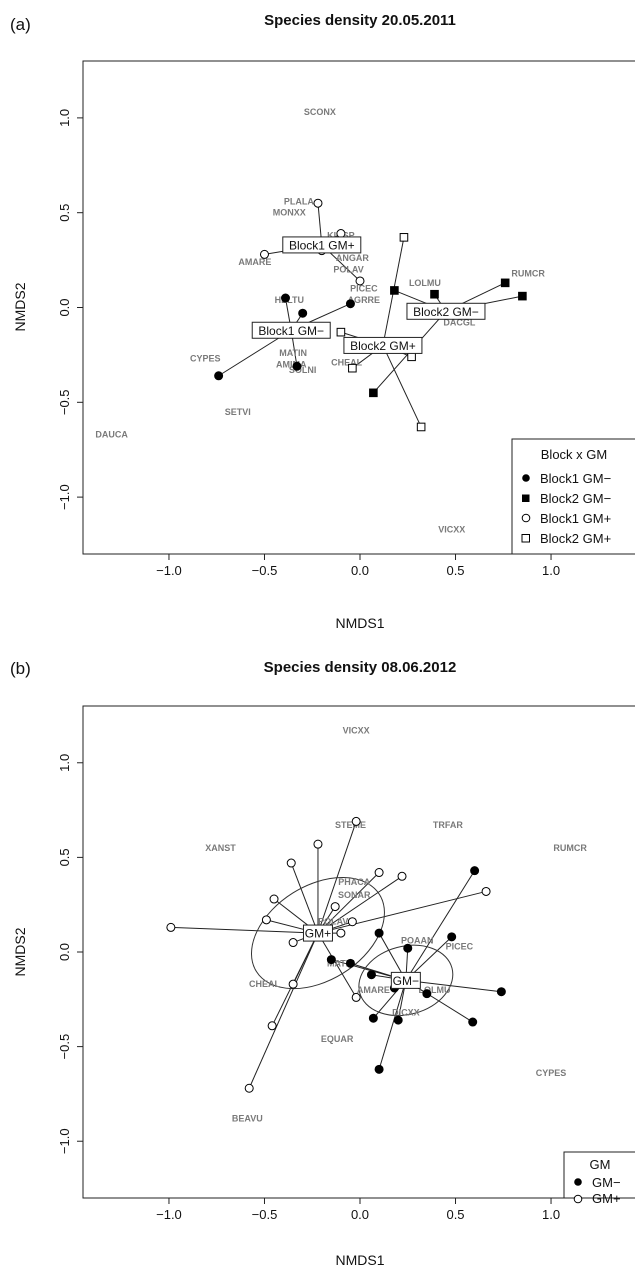 This screenshot has width=635, height=1276. I want to click on centroid-block2-gm-minus: Block2 GM−, so click(446, 311).